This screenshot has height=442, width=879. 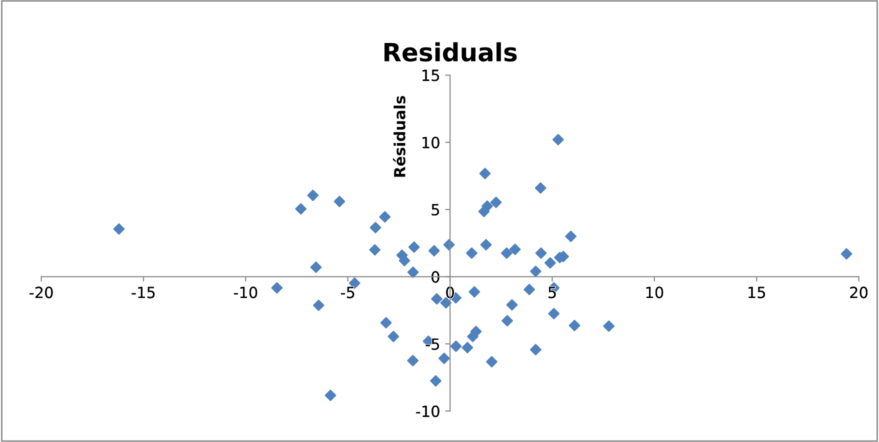 I want to click on x-tick-label: -5, so click(x=347, y=292).